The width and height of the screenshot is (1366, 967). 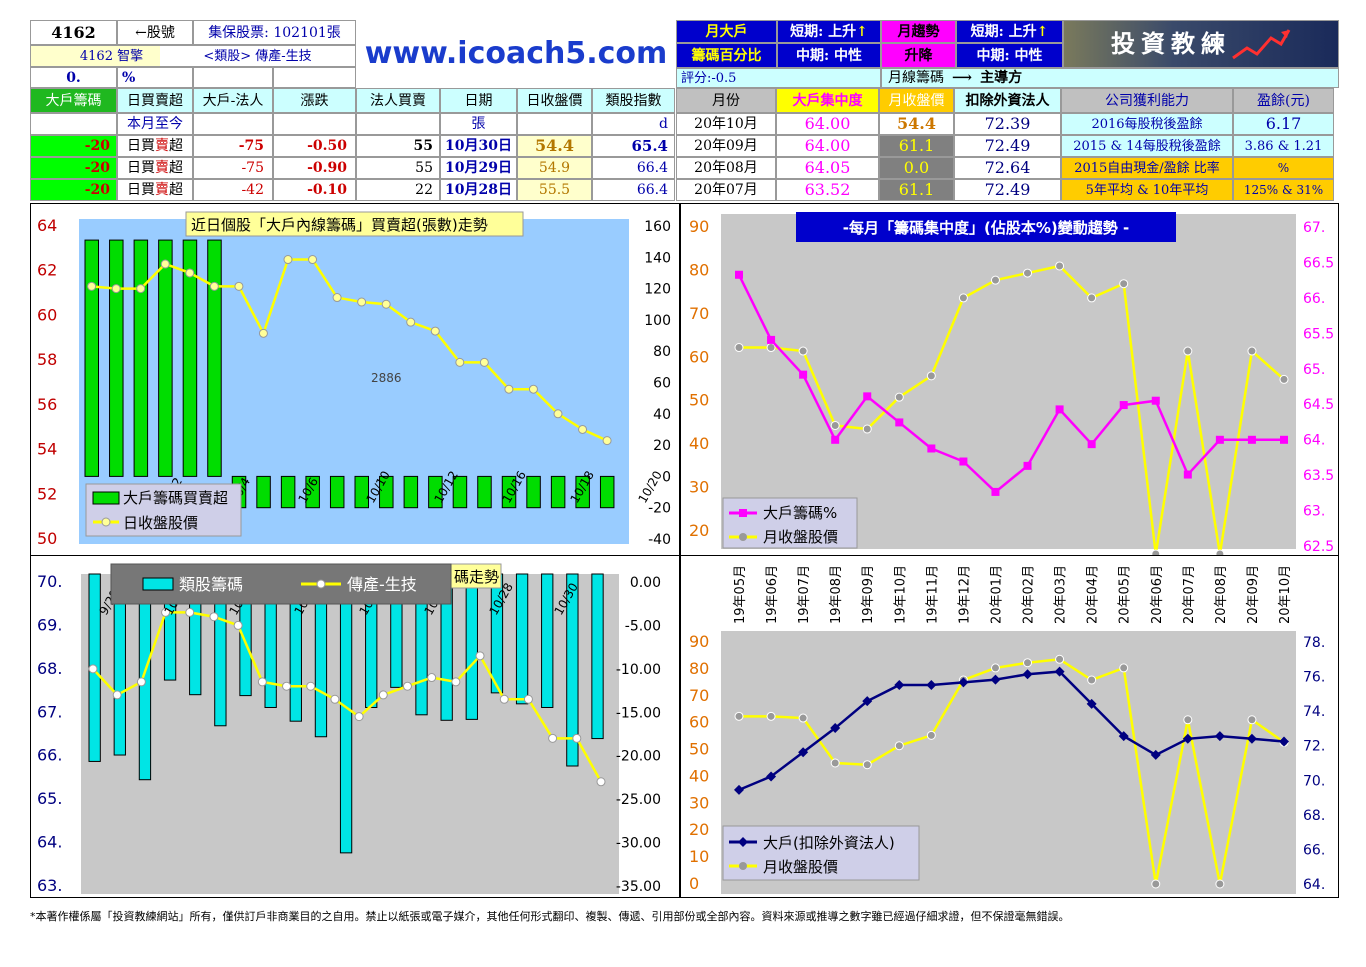 What do you see at coordinates (1318, 334) in the screenshot?
I see `axis-tick-label: 65.5` at bounding box center [1318, 334].